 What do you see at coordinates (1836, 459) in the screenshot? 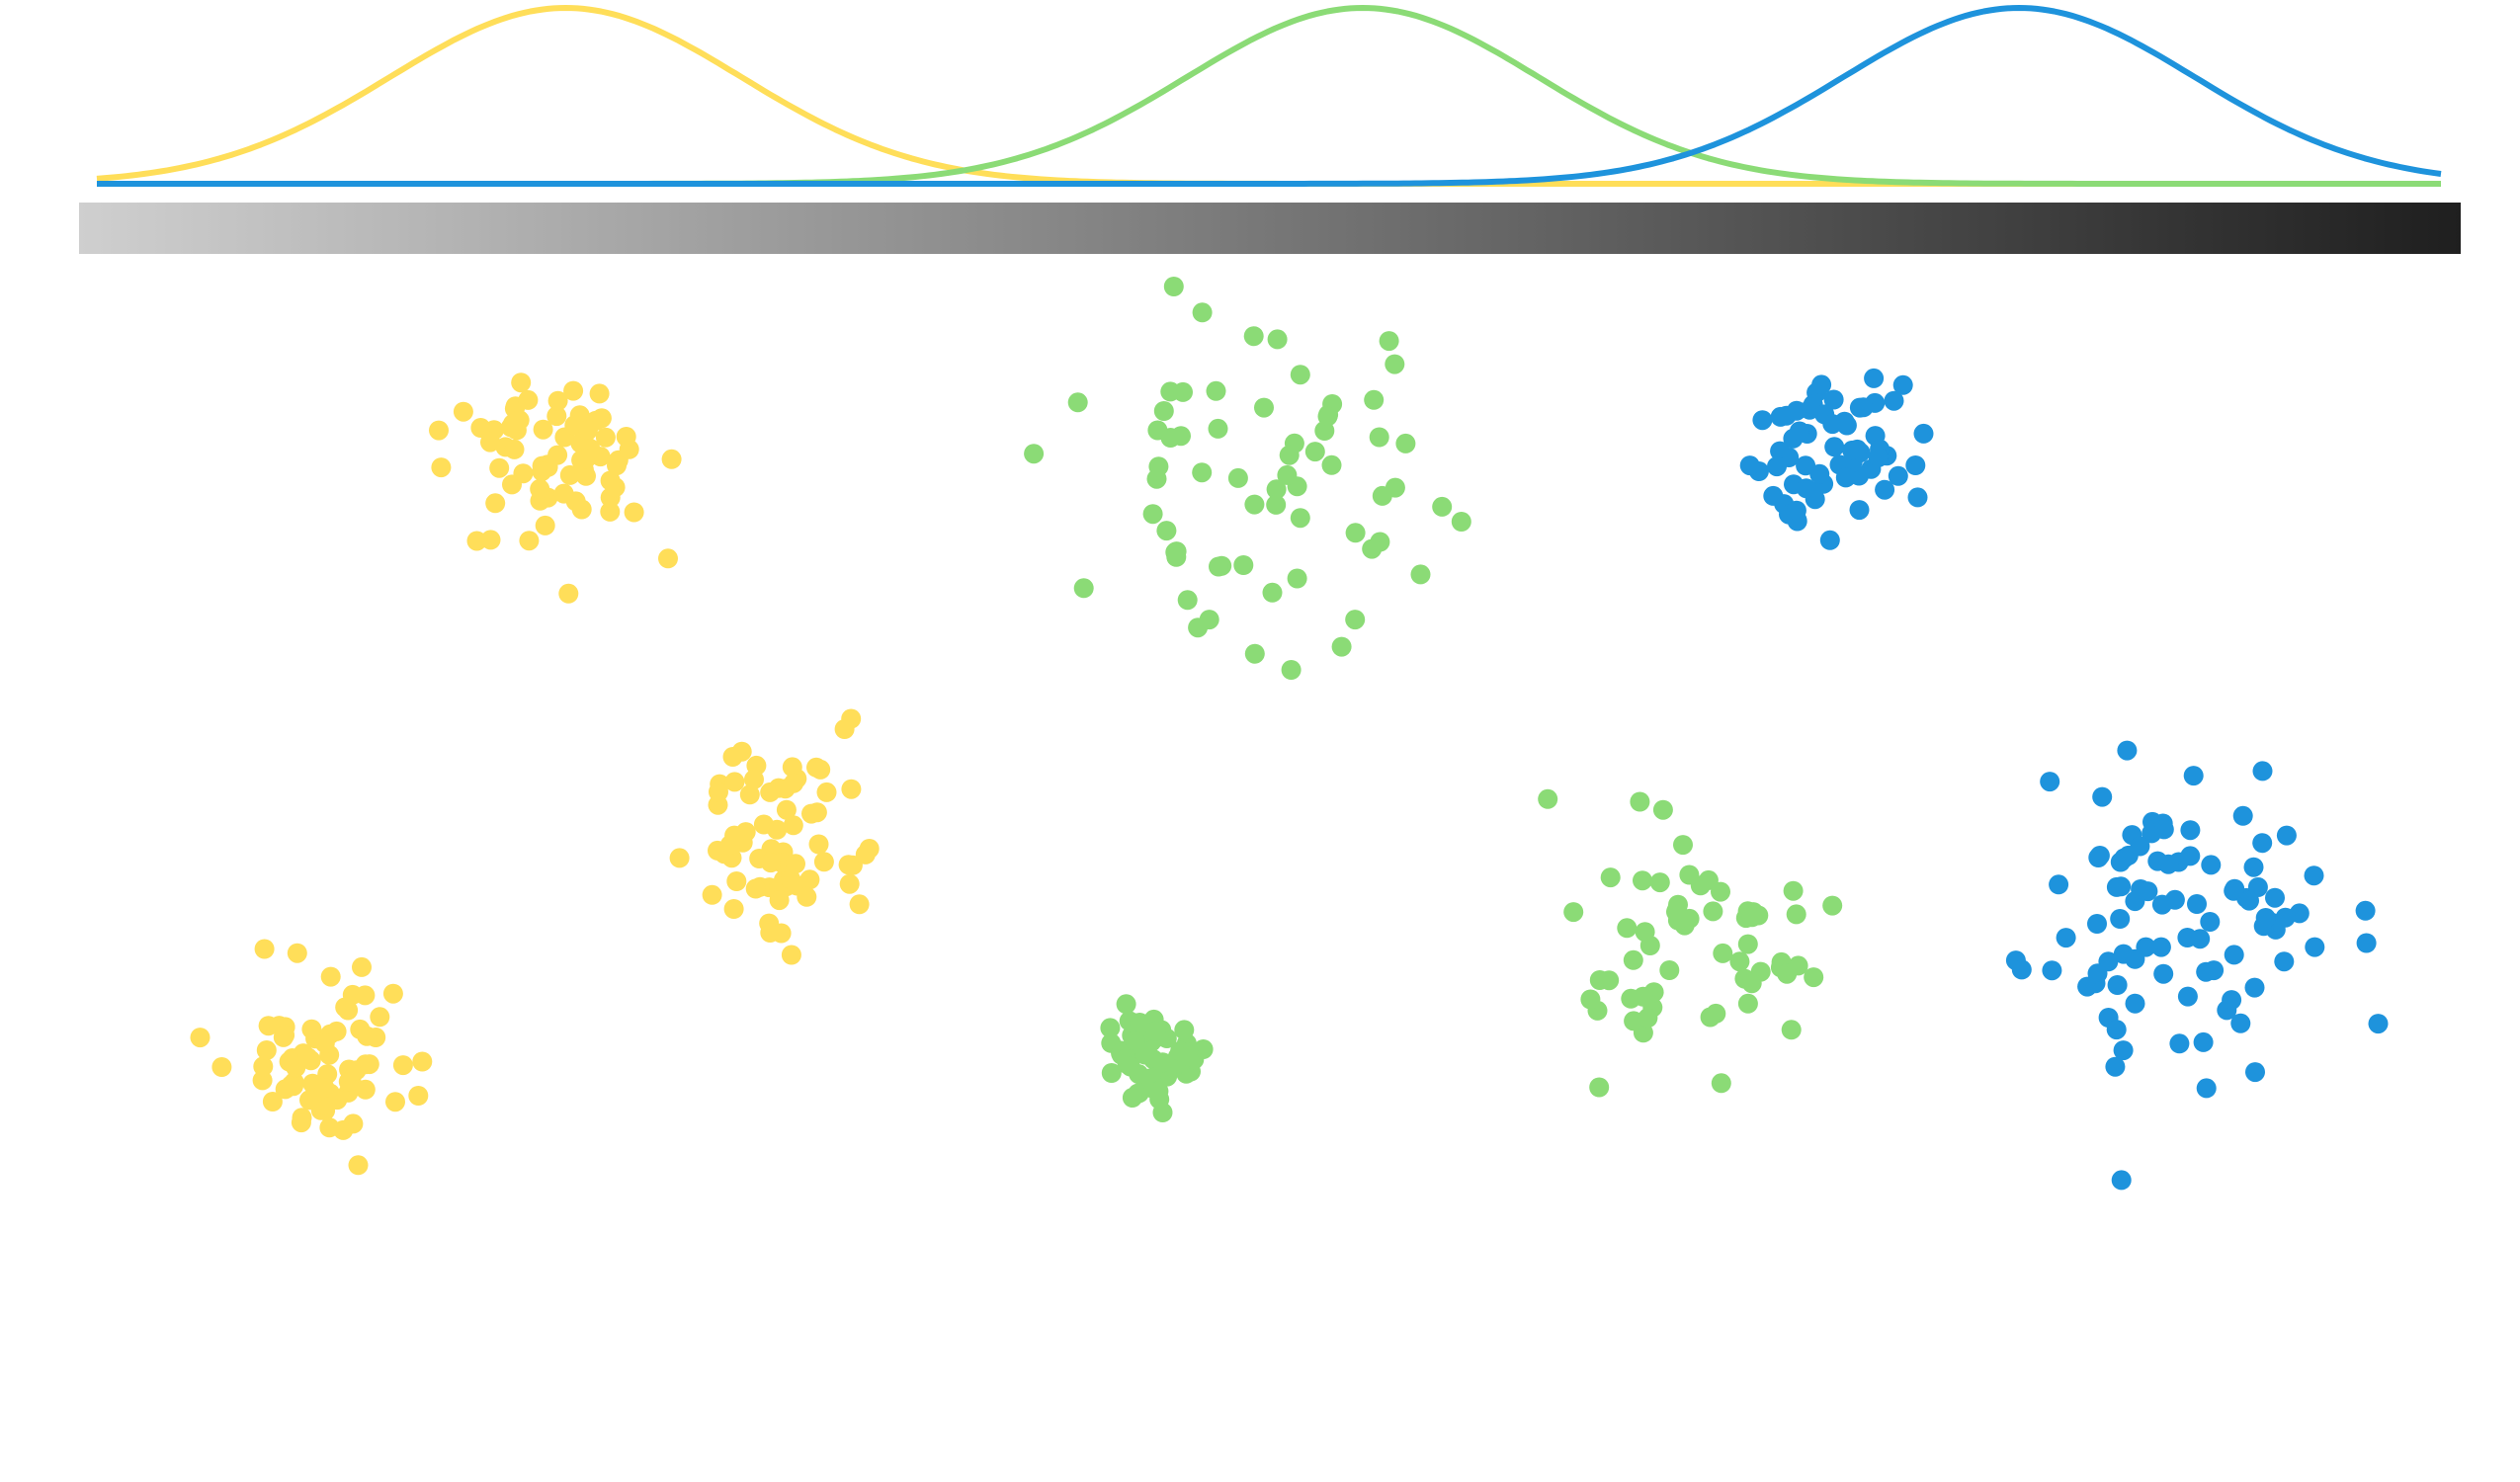
I see `blue-cluster-top` at bounding box center [1836, 459].